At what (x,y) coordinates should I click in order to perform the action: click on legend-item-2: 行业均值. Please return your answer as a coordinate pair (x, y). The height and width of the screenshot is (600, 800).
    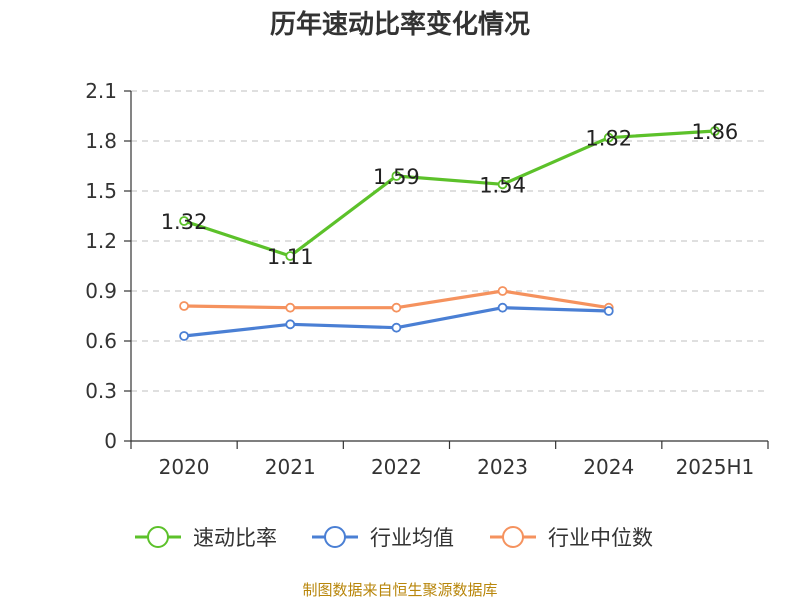
    Looking at the image, I should click on (383, 538).